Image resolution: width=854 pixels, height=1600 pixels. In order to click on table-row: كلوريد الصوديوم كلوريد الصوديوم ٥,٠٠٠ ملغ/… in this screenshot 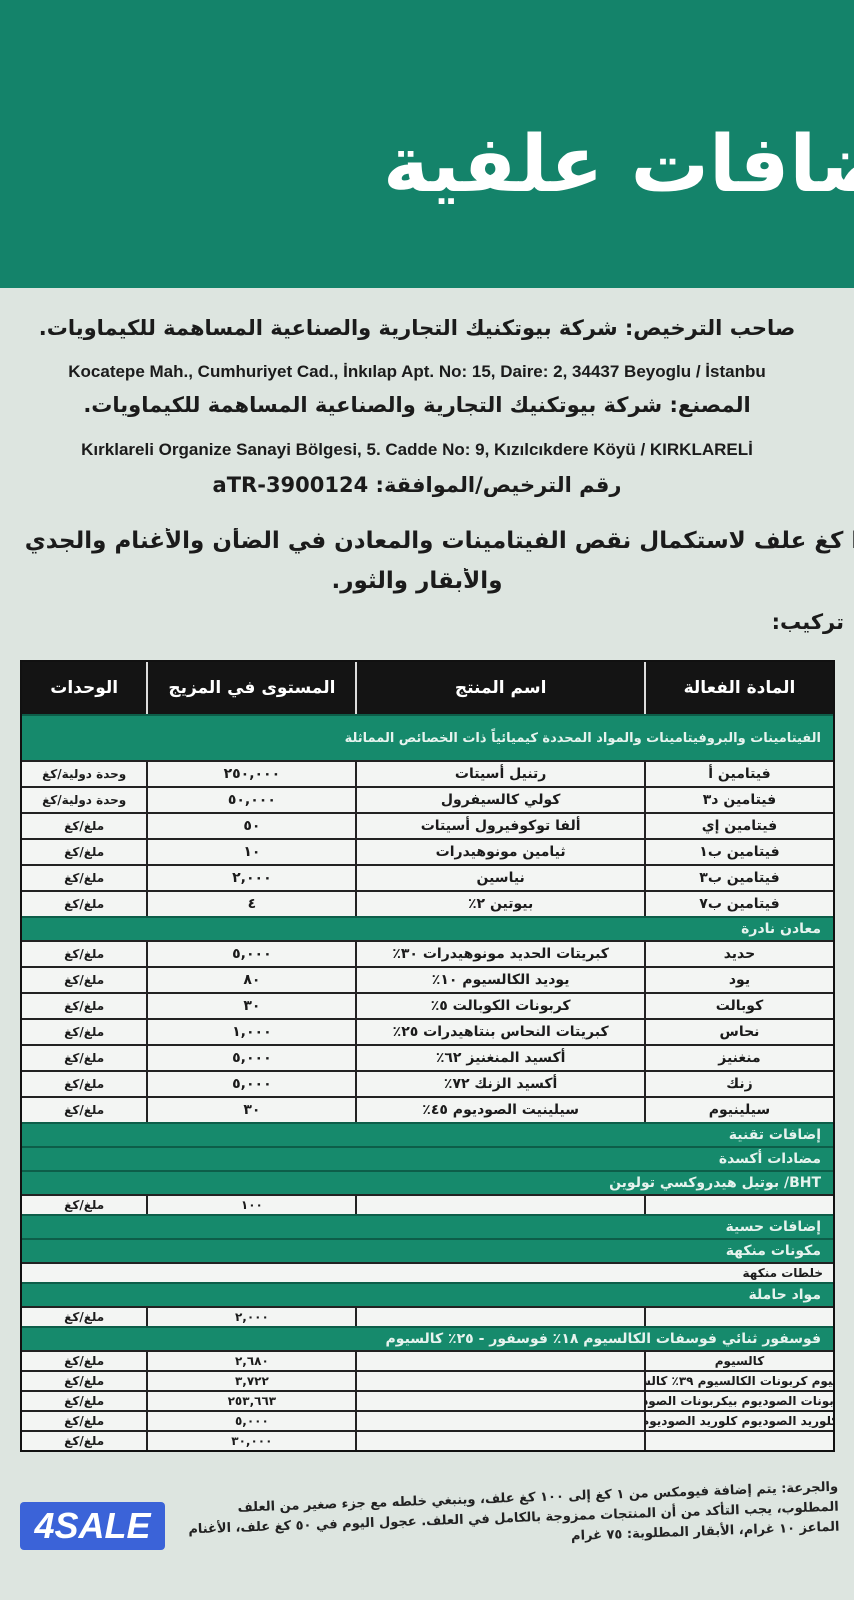, I will do `click(427, 1420)`.